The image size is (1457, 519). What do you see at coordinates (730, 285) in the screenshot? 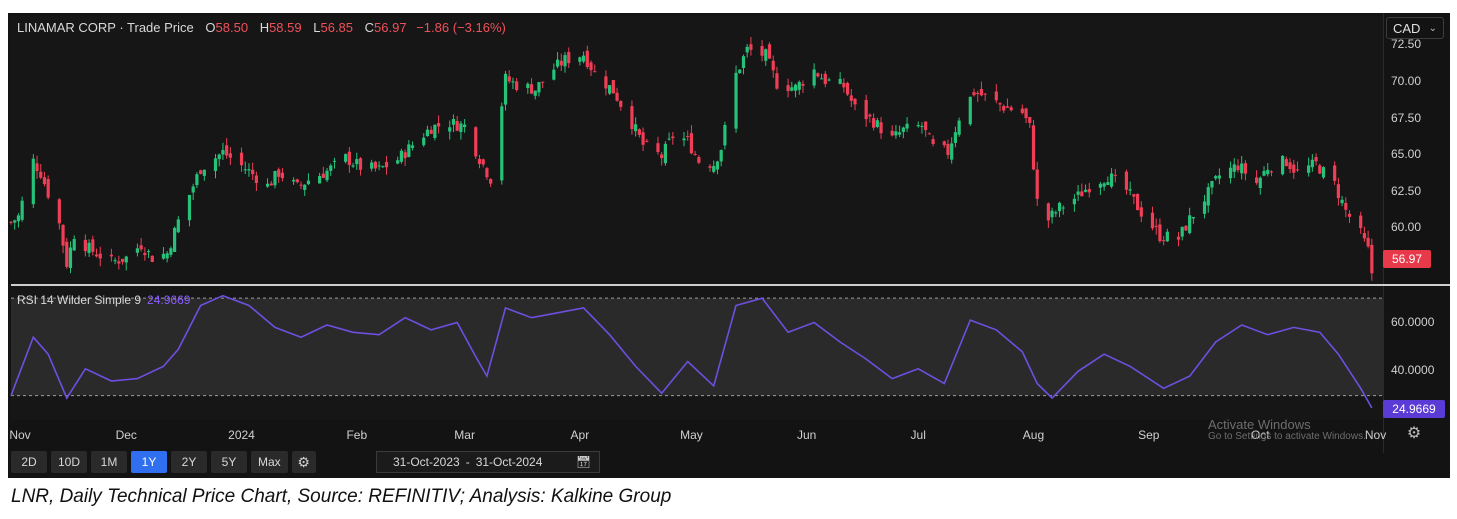
I see `pane-divider` at bounding box center [730, 285].